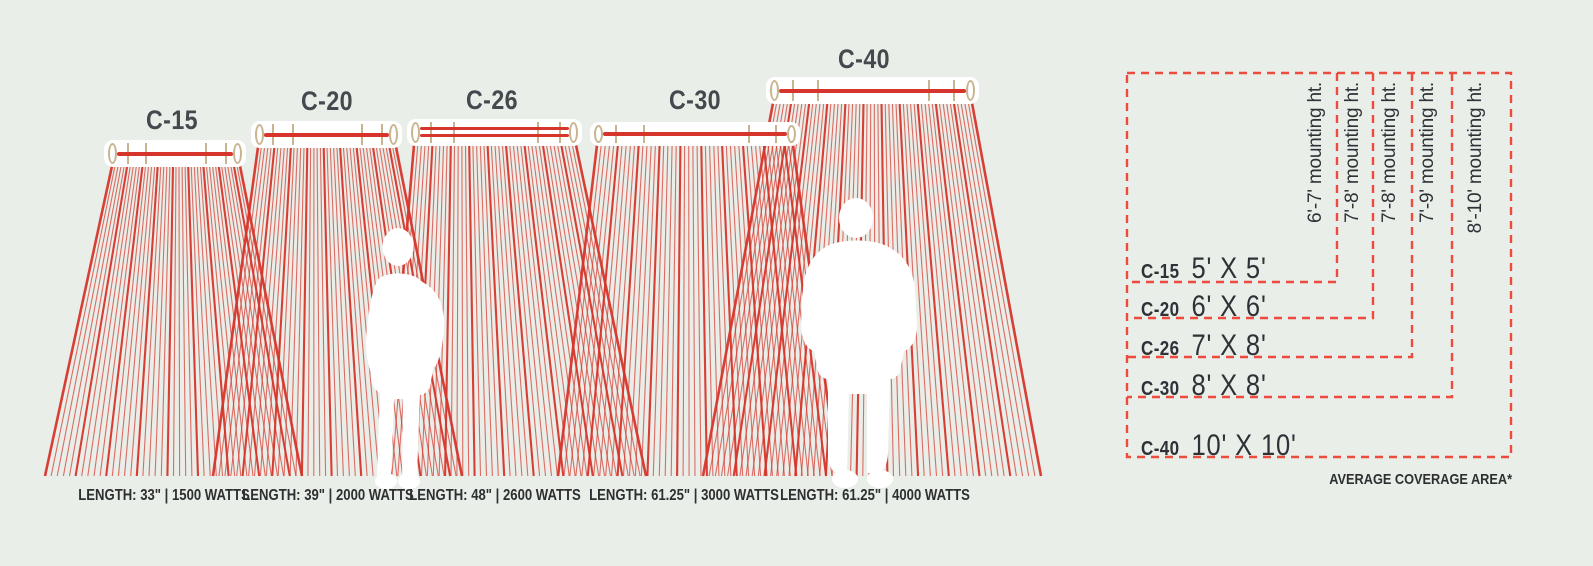 The image size is (1593, 566). I want to click on coverage-row-c-26: C-26 7' X 8', so click(1204, 346).